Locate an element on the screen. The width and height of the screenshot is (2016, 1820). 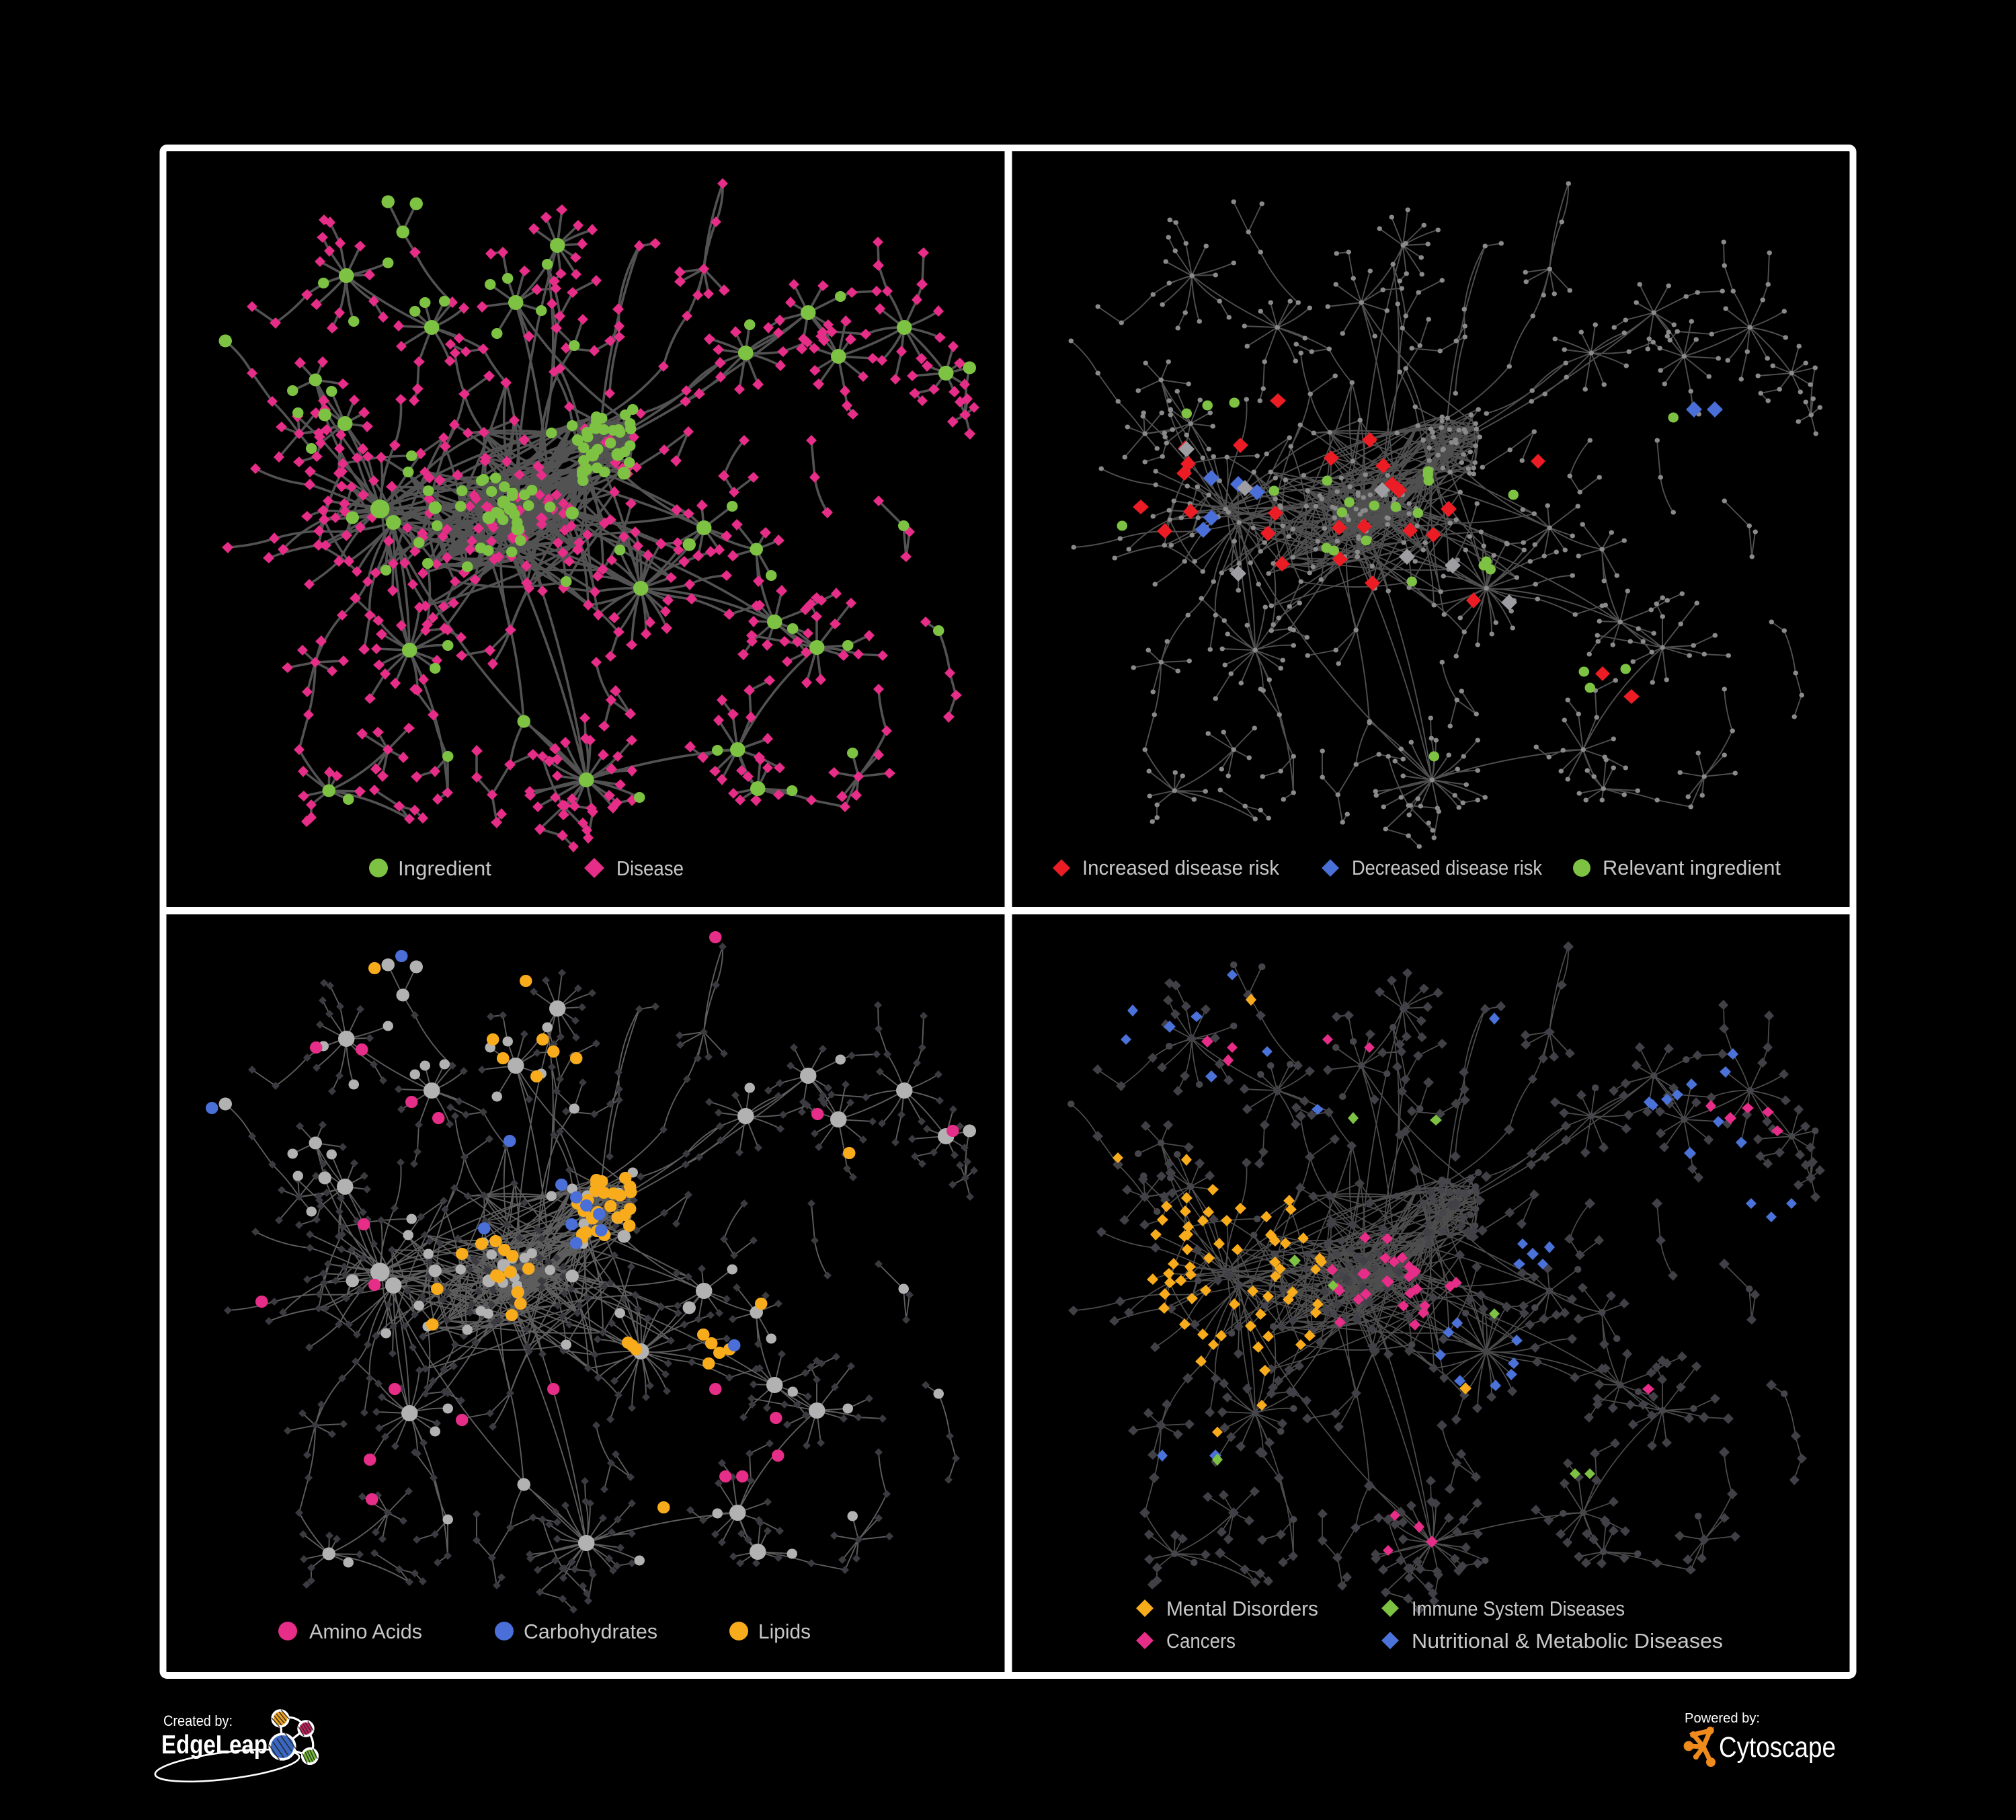
svg-text: Powered by: is located at coordinates (1722, 1718).